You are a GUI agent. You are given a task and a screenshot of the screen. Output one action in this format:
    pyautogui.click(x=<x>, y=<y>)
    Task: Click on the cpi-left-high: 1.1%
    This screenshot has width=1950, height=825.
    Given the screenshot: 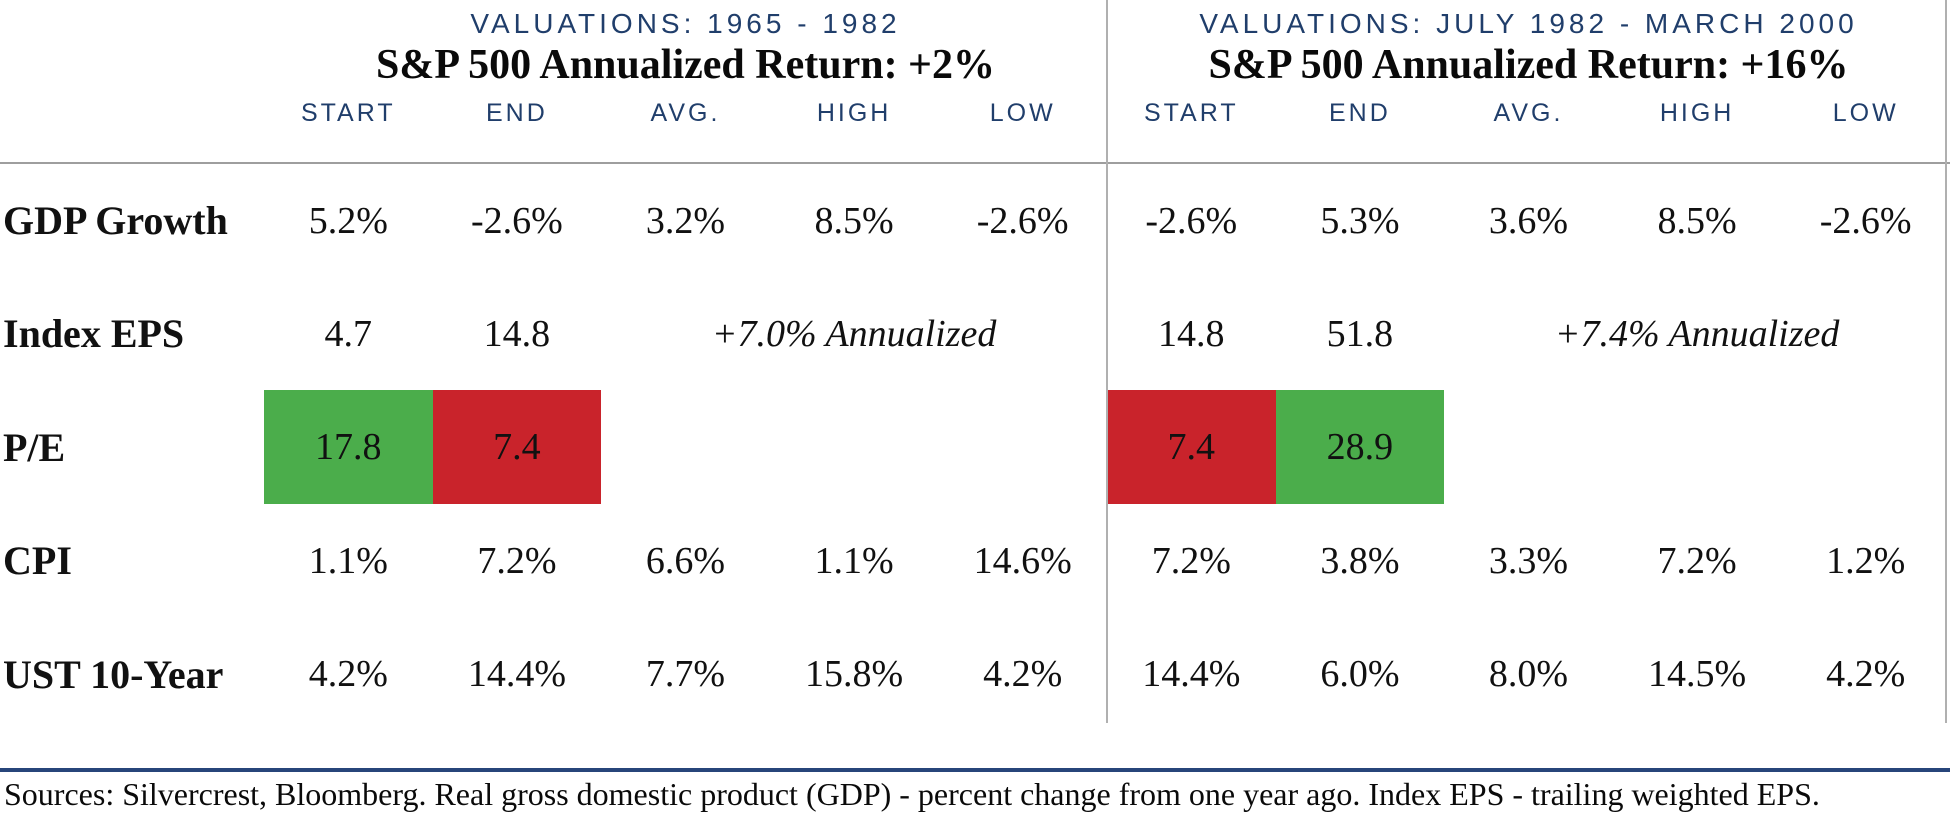 What is the action you would take?
    pyautogui.click(x=854, y=560)
    